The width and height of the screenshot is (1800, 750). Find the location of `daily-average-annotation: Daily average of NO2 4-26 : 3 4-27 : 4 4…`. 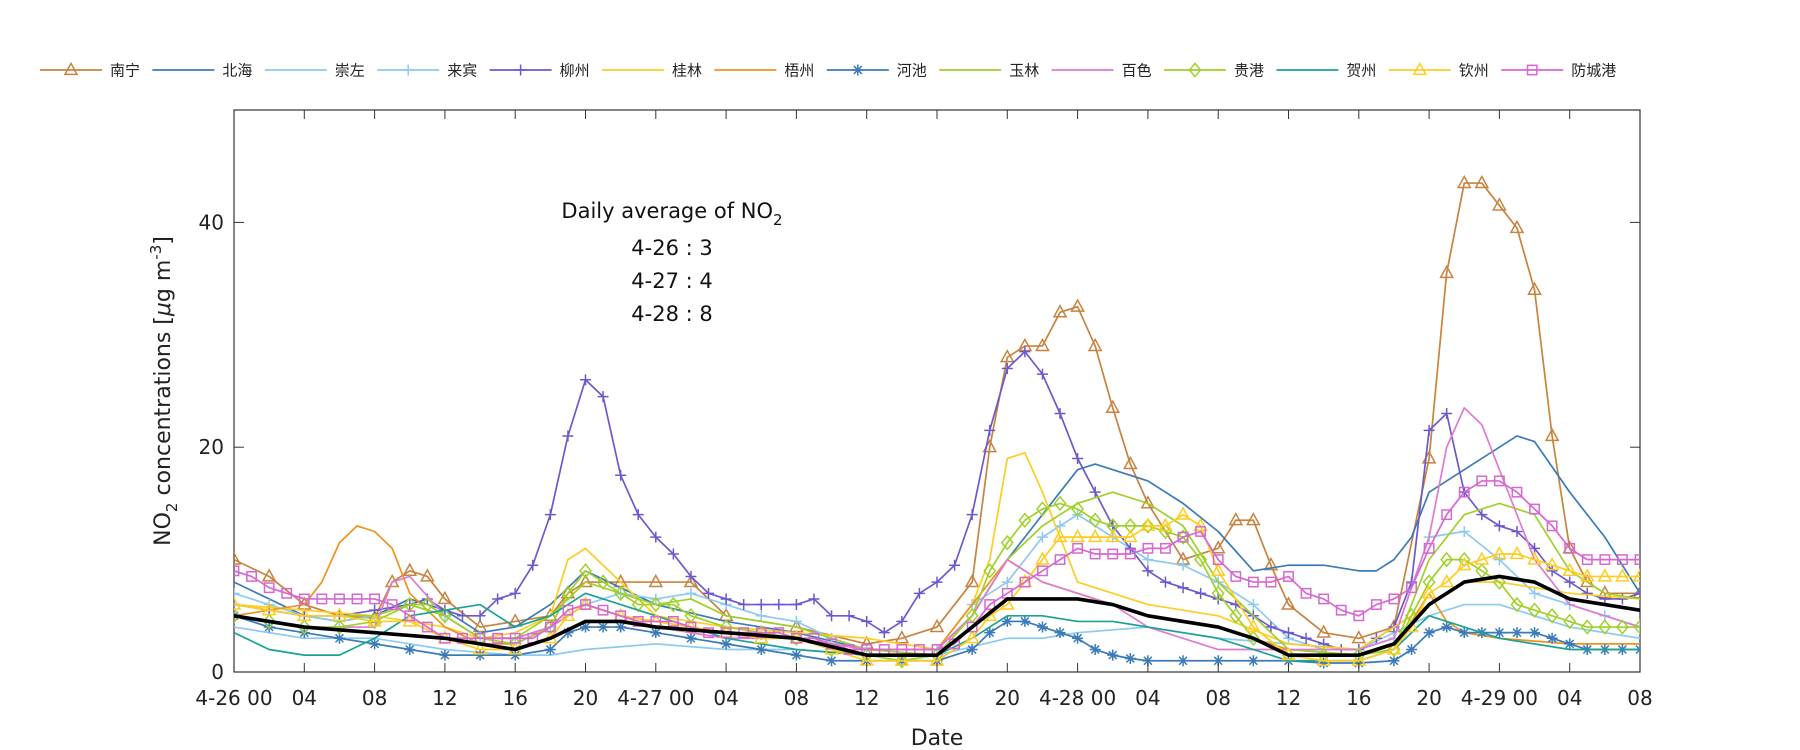

daily-average-annotation: Daily average of NO2 4-26 : 3 4-27 : 4 4… is located at coordinates (671, 262).